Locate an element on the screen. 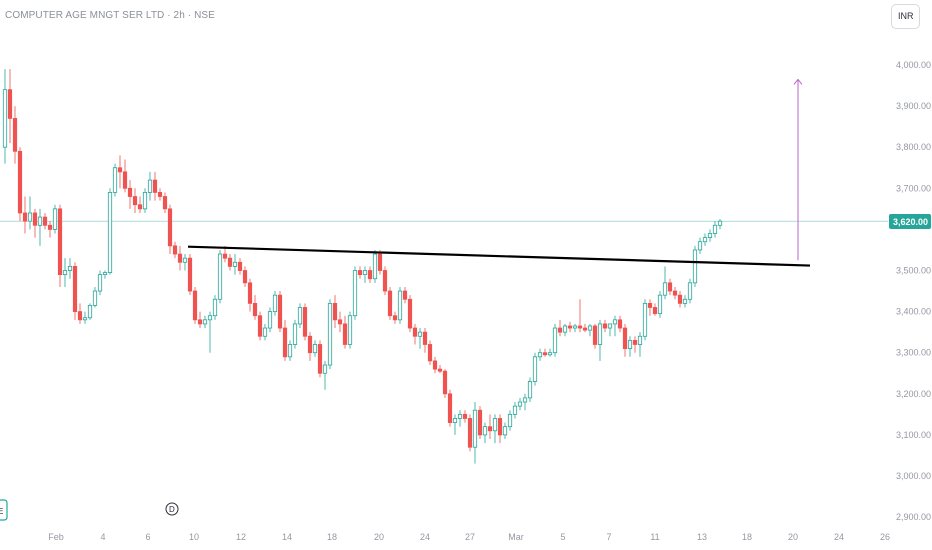  trendline is located at coordinates (499, 256).